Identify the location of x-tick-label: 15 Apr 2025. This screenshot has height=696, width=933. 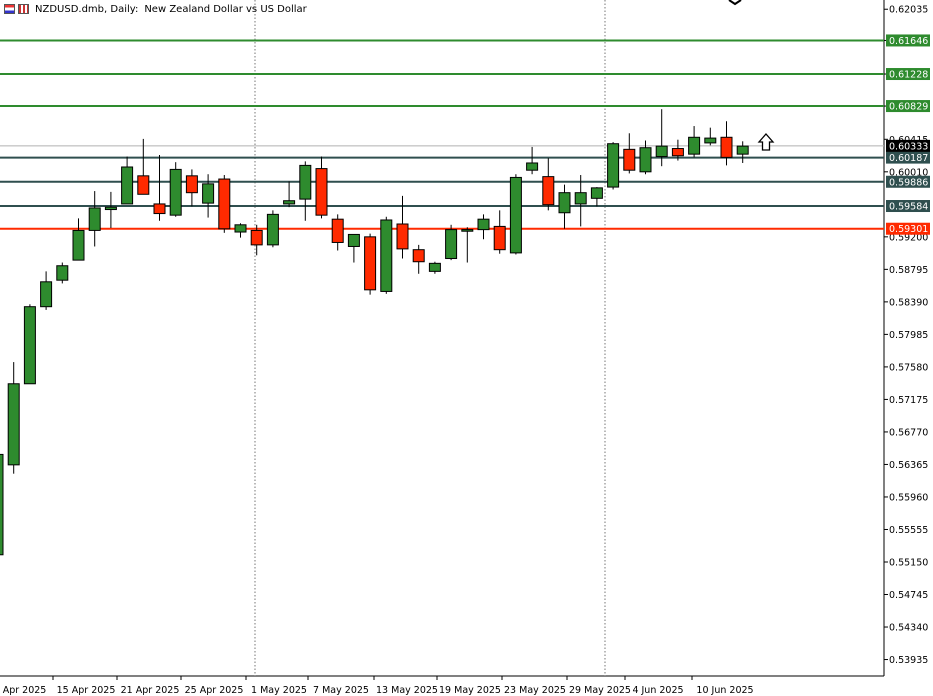
(86, 690).